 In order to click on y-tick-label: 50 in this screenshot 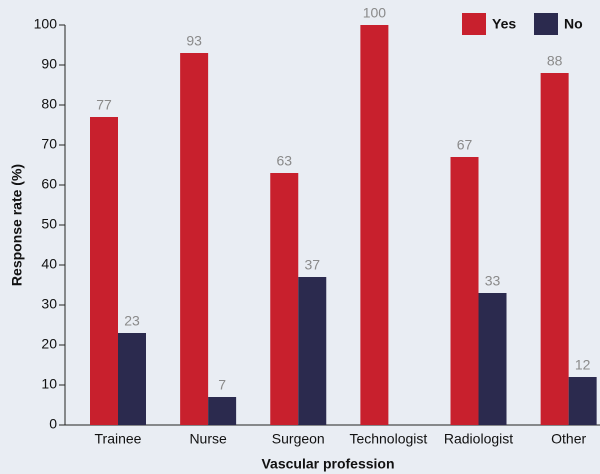, I will do `click(49, 224)`.